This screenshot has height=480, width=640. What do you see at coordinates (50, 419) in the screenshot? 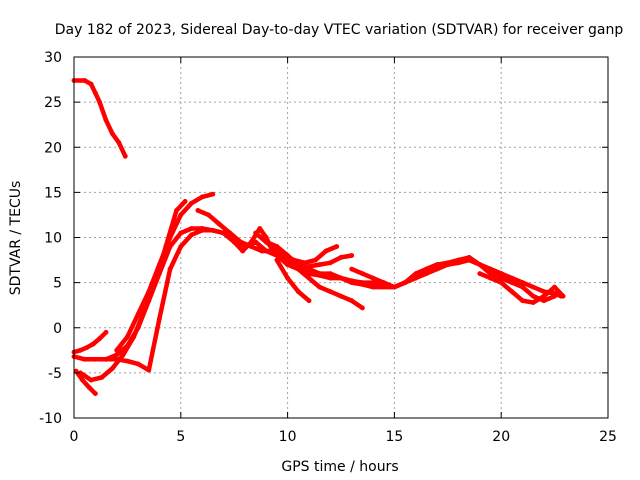
I see `y-tick-label: -10` at bounding box center [50, 419].